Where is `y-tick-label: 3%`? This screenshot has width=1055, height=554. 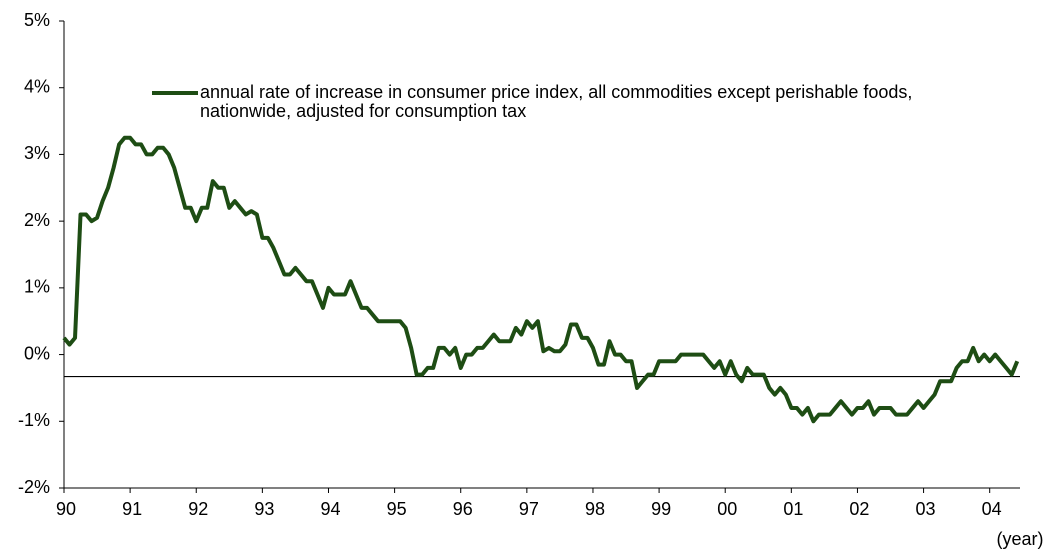
y-tick-label: 3% is located at coordinates (37, 153).